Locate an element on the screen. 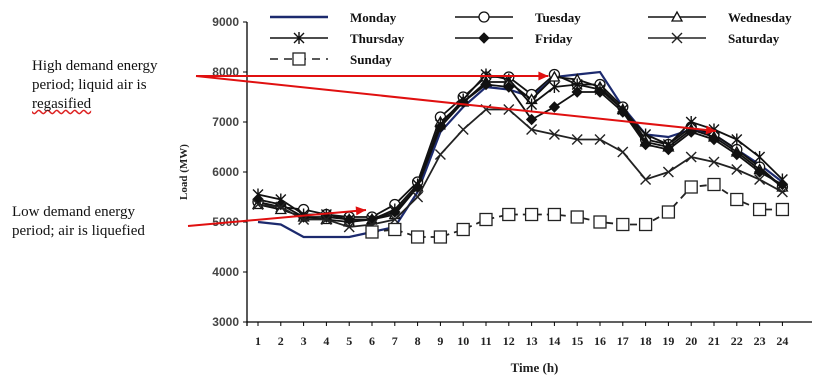  x-tick-label: 18 is located at coordinates (646, 341).